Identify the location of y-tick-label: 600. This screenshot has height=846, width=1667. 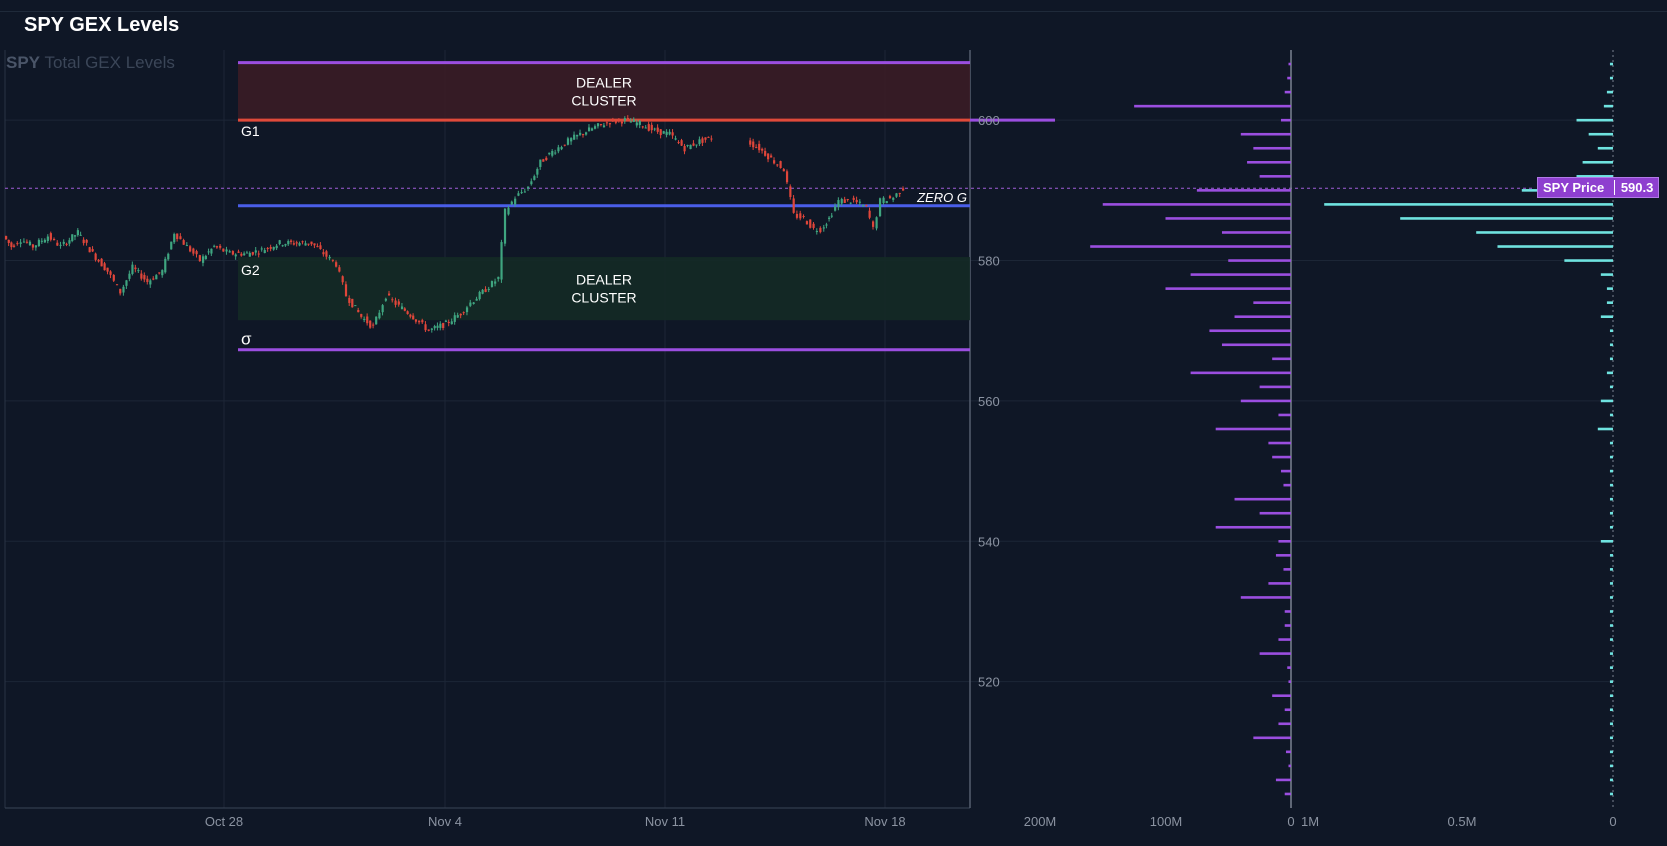
(989, 120).